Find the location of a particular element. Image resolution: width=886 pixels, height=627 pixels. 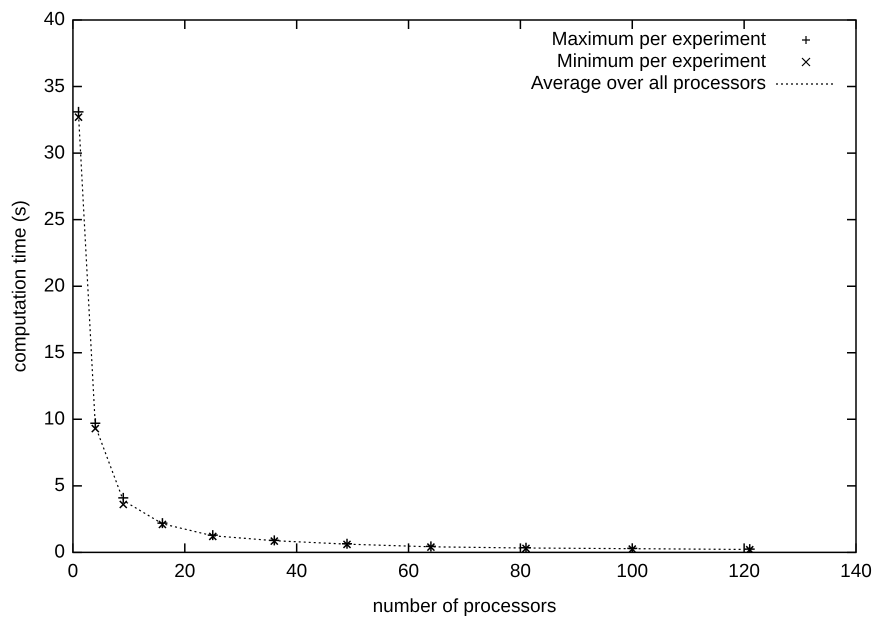

legend-label: Minimum per experiment is located at coordinates (661, 61).